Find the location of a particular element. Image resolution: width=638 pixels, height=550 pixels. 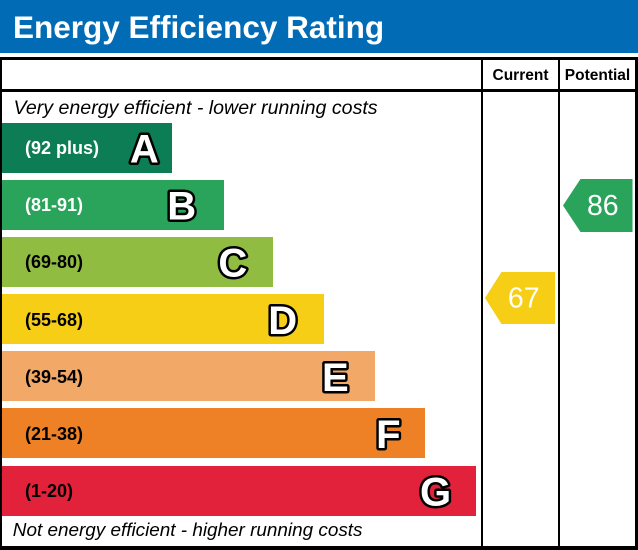

svg-text: B is located at coordinates (181, 207).